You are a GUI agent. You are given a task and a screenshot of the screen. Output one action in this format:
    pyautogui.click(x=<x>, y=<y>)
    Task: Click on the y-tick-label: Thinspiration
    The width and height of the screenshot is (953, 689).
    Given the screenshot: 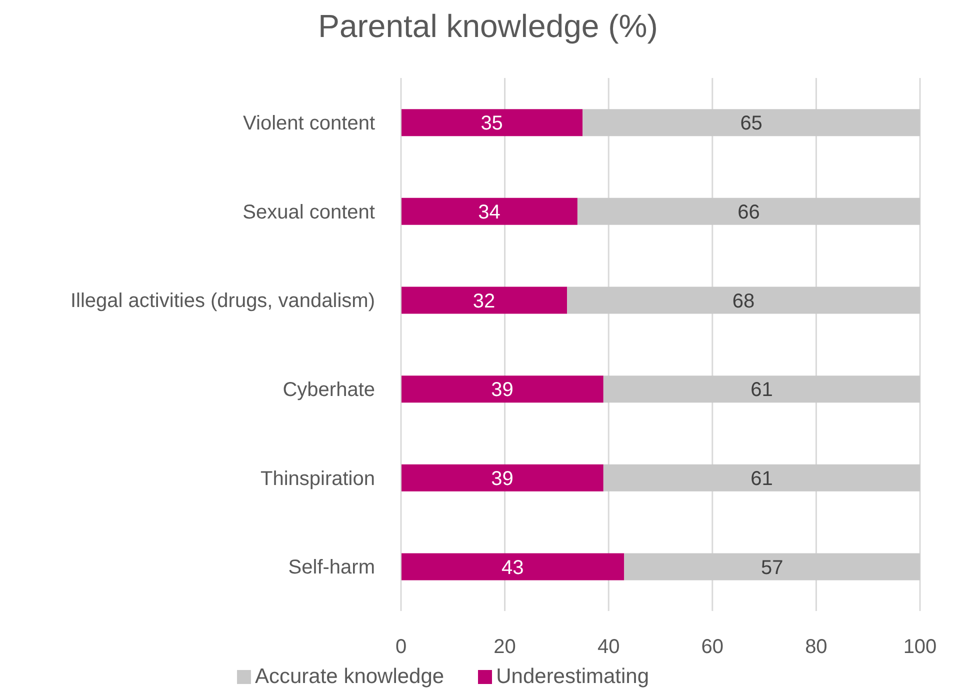 What is the action you would take?
    pyautogui.click(x=317, y=479)
    